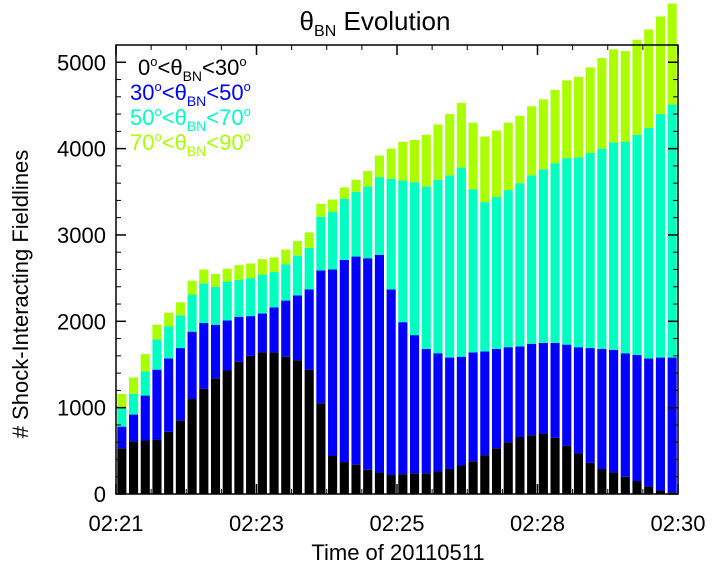  What do you see at coordinates (134, 428) in the screenshot?
I see `bar-segment-series1-t1` at bounding box center [134, 428].